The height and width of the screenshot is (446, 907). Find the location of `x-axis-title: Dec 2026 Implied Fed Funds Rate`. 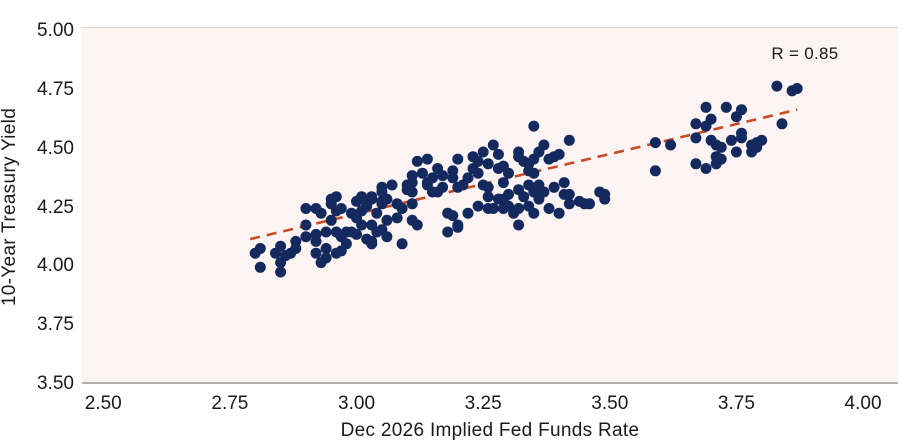

x-axis-title: Dec 2026 Implied Fed Funds Rate is located at coordinates (490, 430).